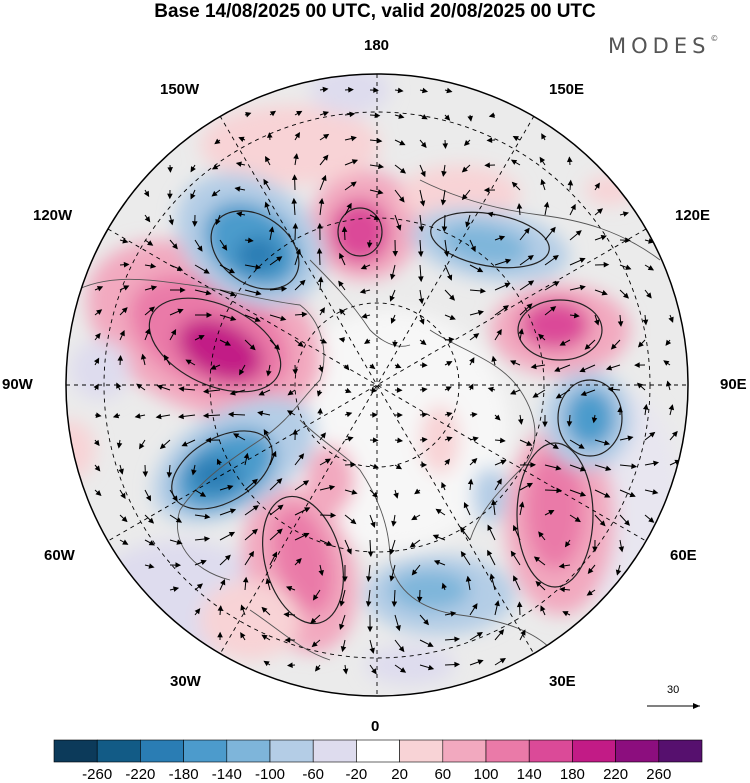 This screenshot has width=750, height=783. Describe the element at coordinates (59, 555) in the screenshot. I see `label-60w: 60W` at that location.